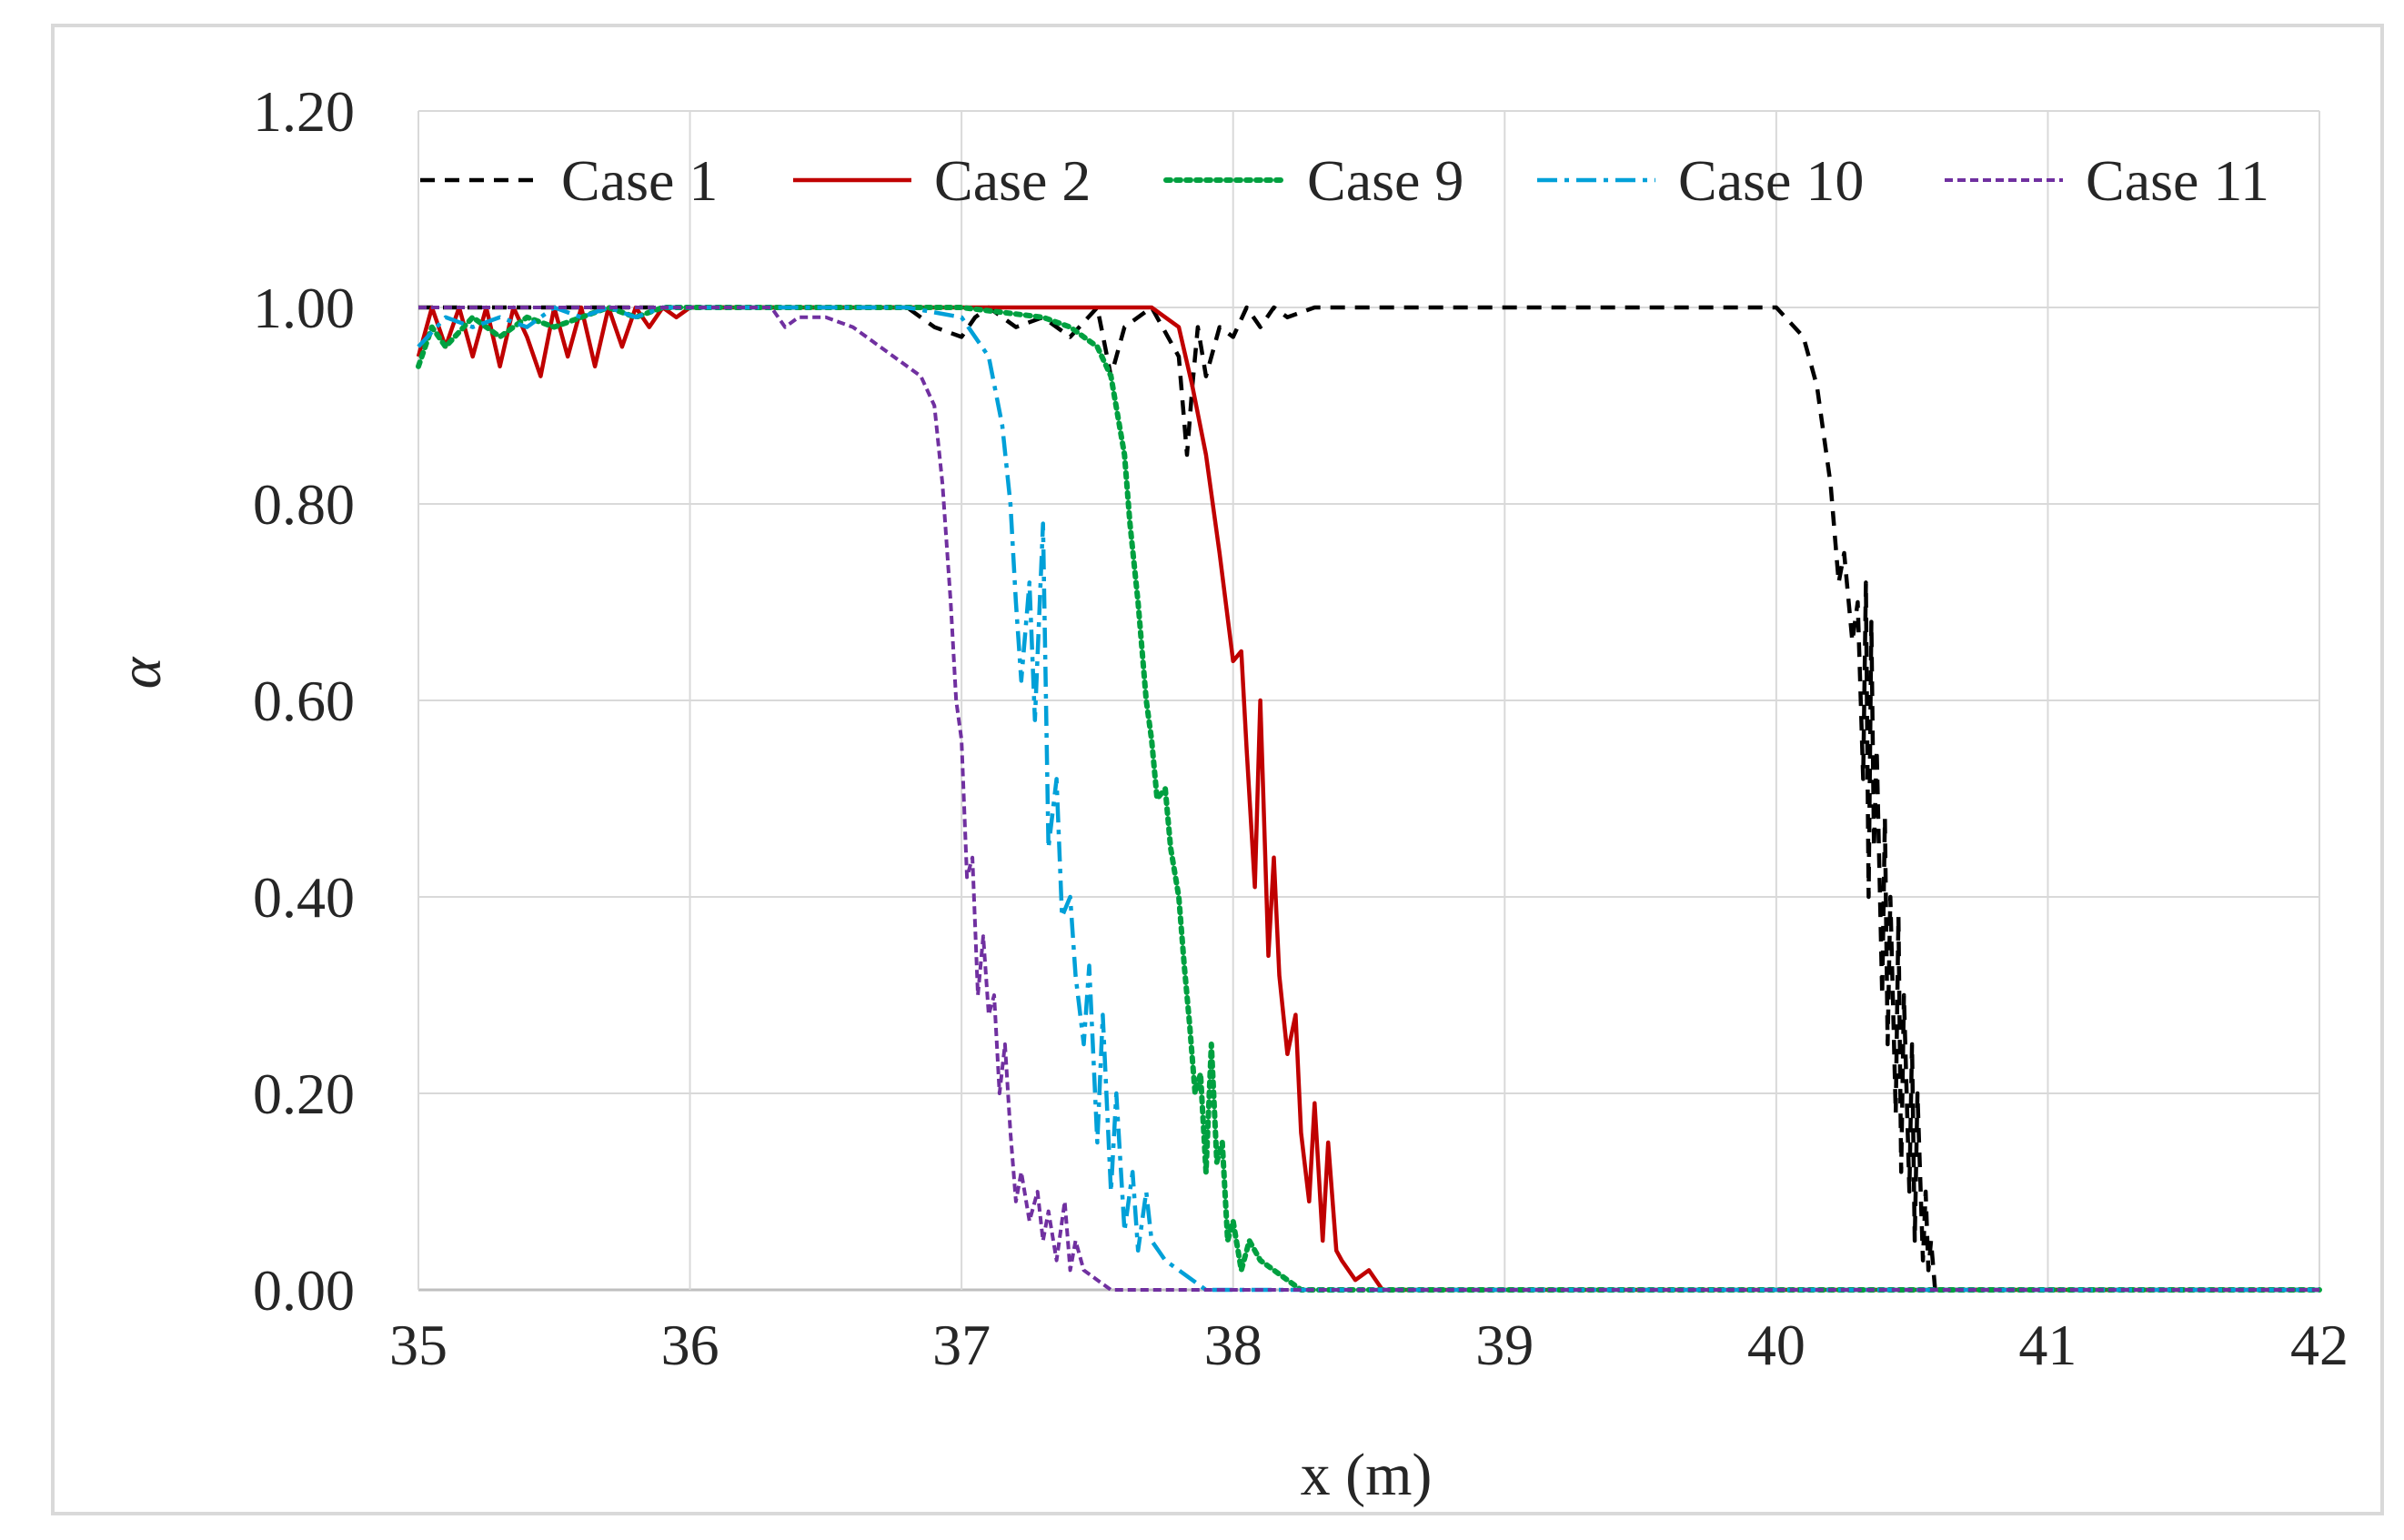 The image size is (2404, 1540). What do you see at coordinates (1385, 180) in the screenshot?
I see `legend-label: Case 9` at bounding box center [1385, 180].